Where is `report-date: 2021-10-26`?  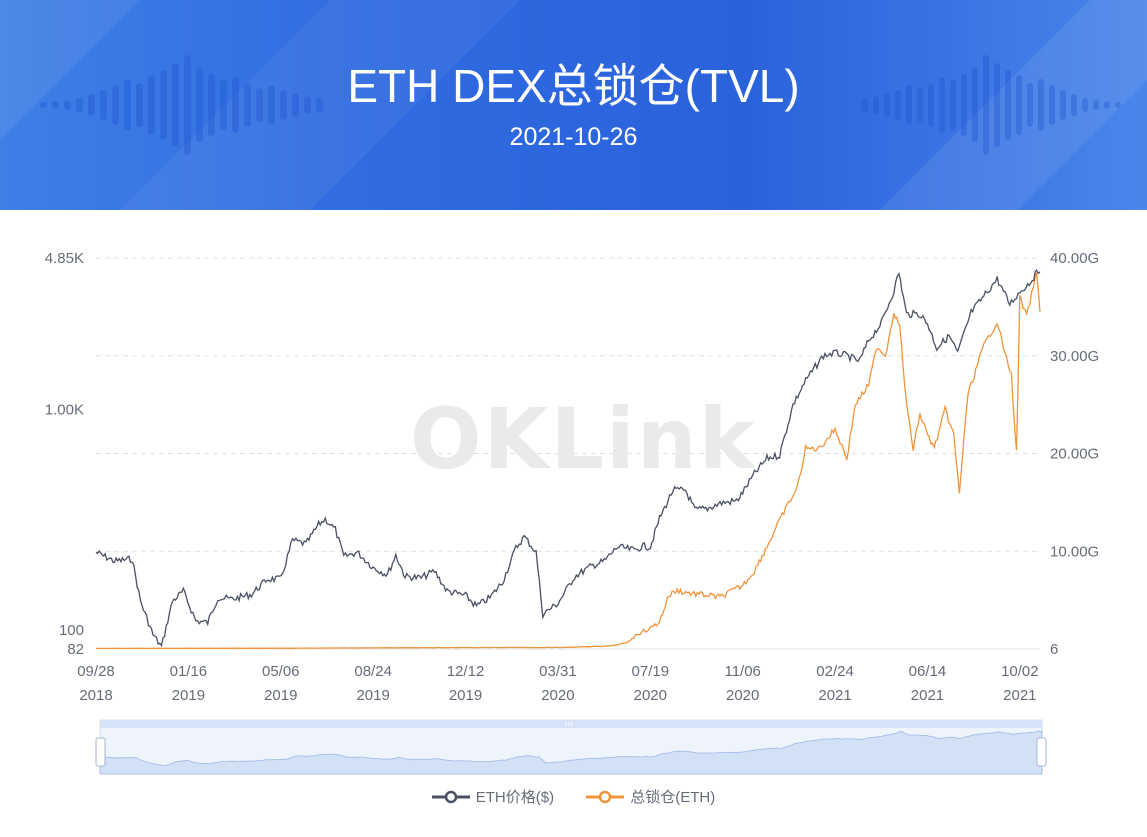
report-date: 2021-10-26 is located at coordinates (573, 137).